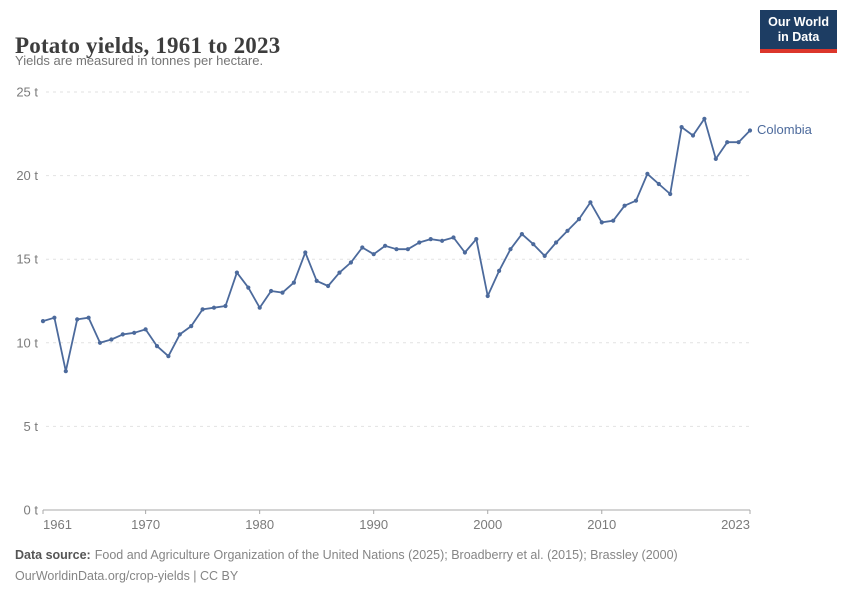  I want to click on y-tick-label: 5 t, so click(31, 426).